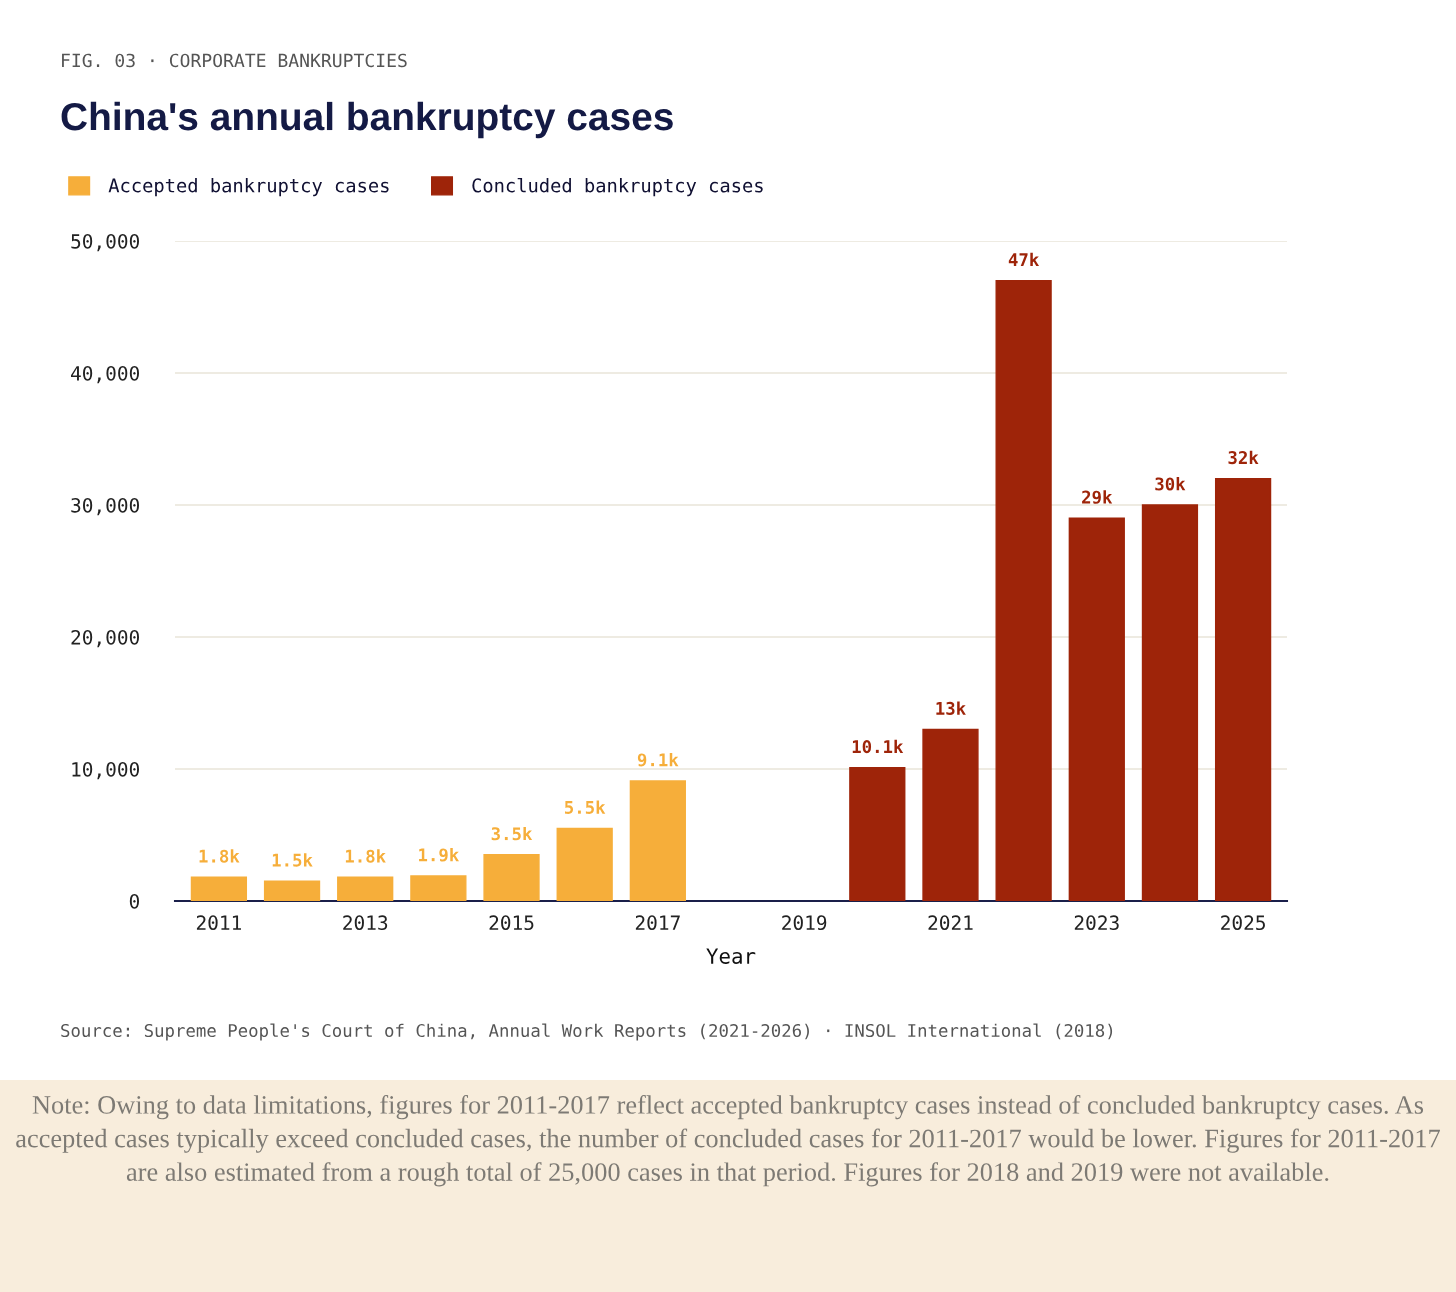 The width and height of the screenshot is (1456, 1292). Describe the element at coordinates (292, 860) in the screenshot. I see `data-label: 1.5k` at that location.